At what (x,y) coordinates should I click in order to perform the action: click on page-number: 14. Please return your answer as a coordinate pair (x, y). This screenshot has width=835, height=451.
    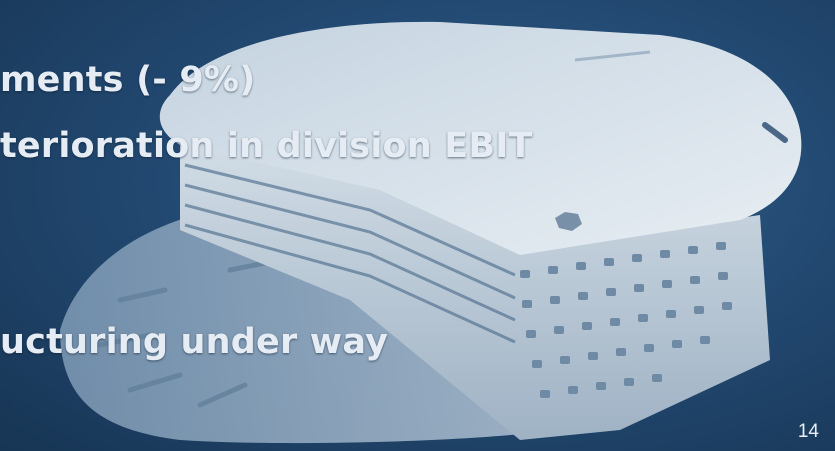
    Looking at the image, I should click on (808, 431).